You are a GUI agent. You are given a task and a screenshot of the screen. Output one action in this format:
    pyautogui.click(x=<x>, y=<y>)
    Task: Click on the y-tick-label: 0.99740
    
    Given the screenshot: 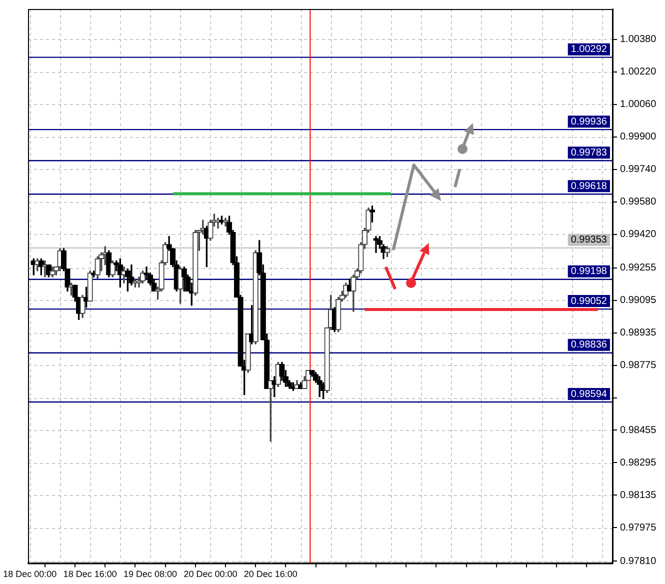 What is the action you would take?
    pyautogui.click(x=638, y=170)
    